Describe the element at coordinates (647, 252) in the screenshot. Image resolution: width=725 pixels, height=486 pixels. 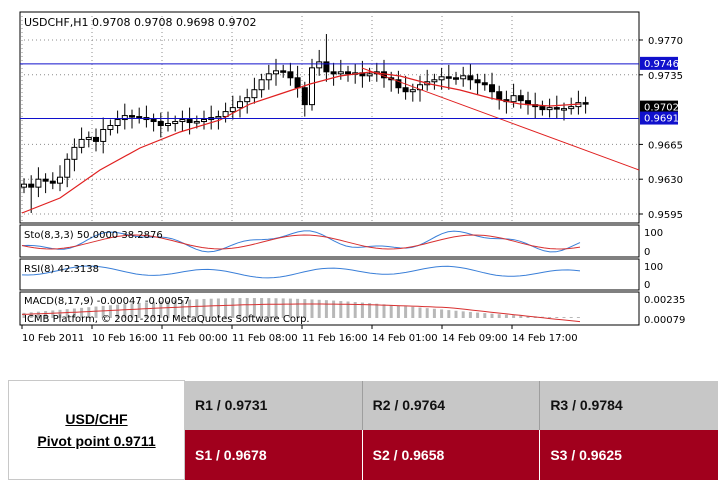
I see `stoch-tick-0: 0` at that location.